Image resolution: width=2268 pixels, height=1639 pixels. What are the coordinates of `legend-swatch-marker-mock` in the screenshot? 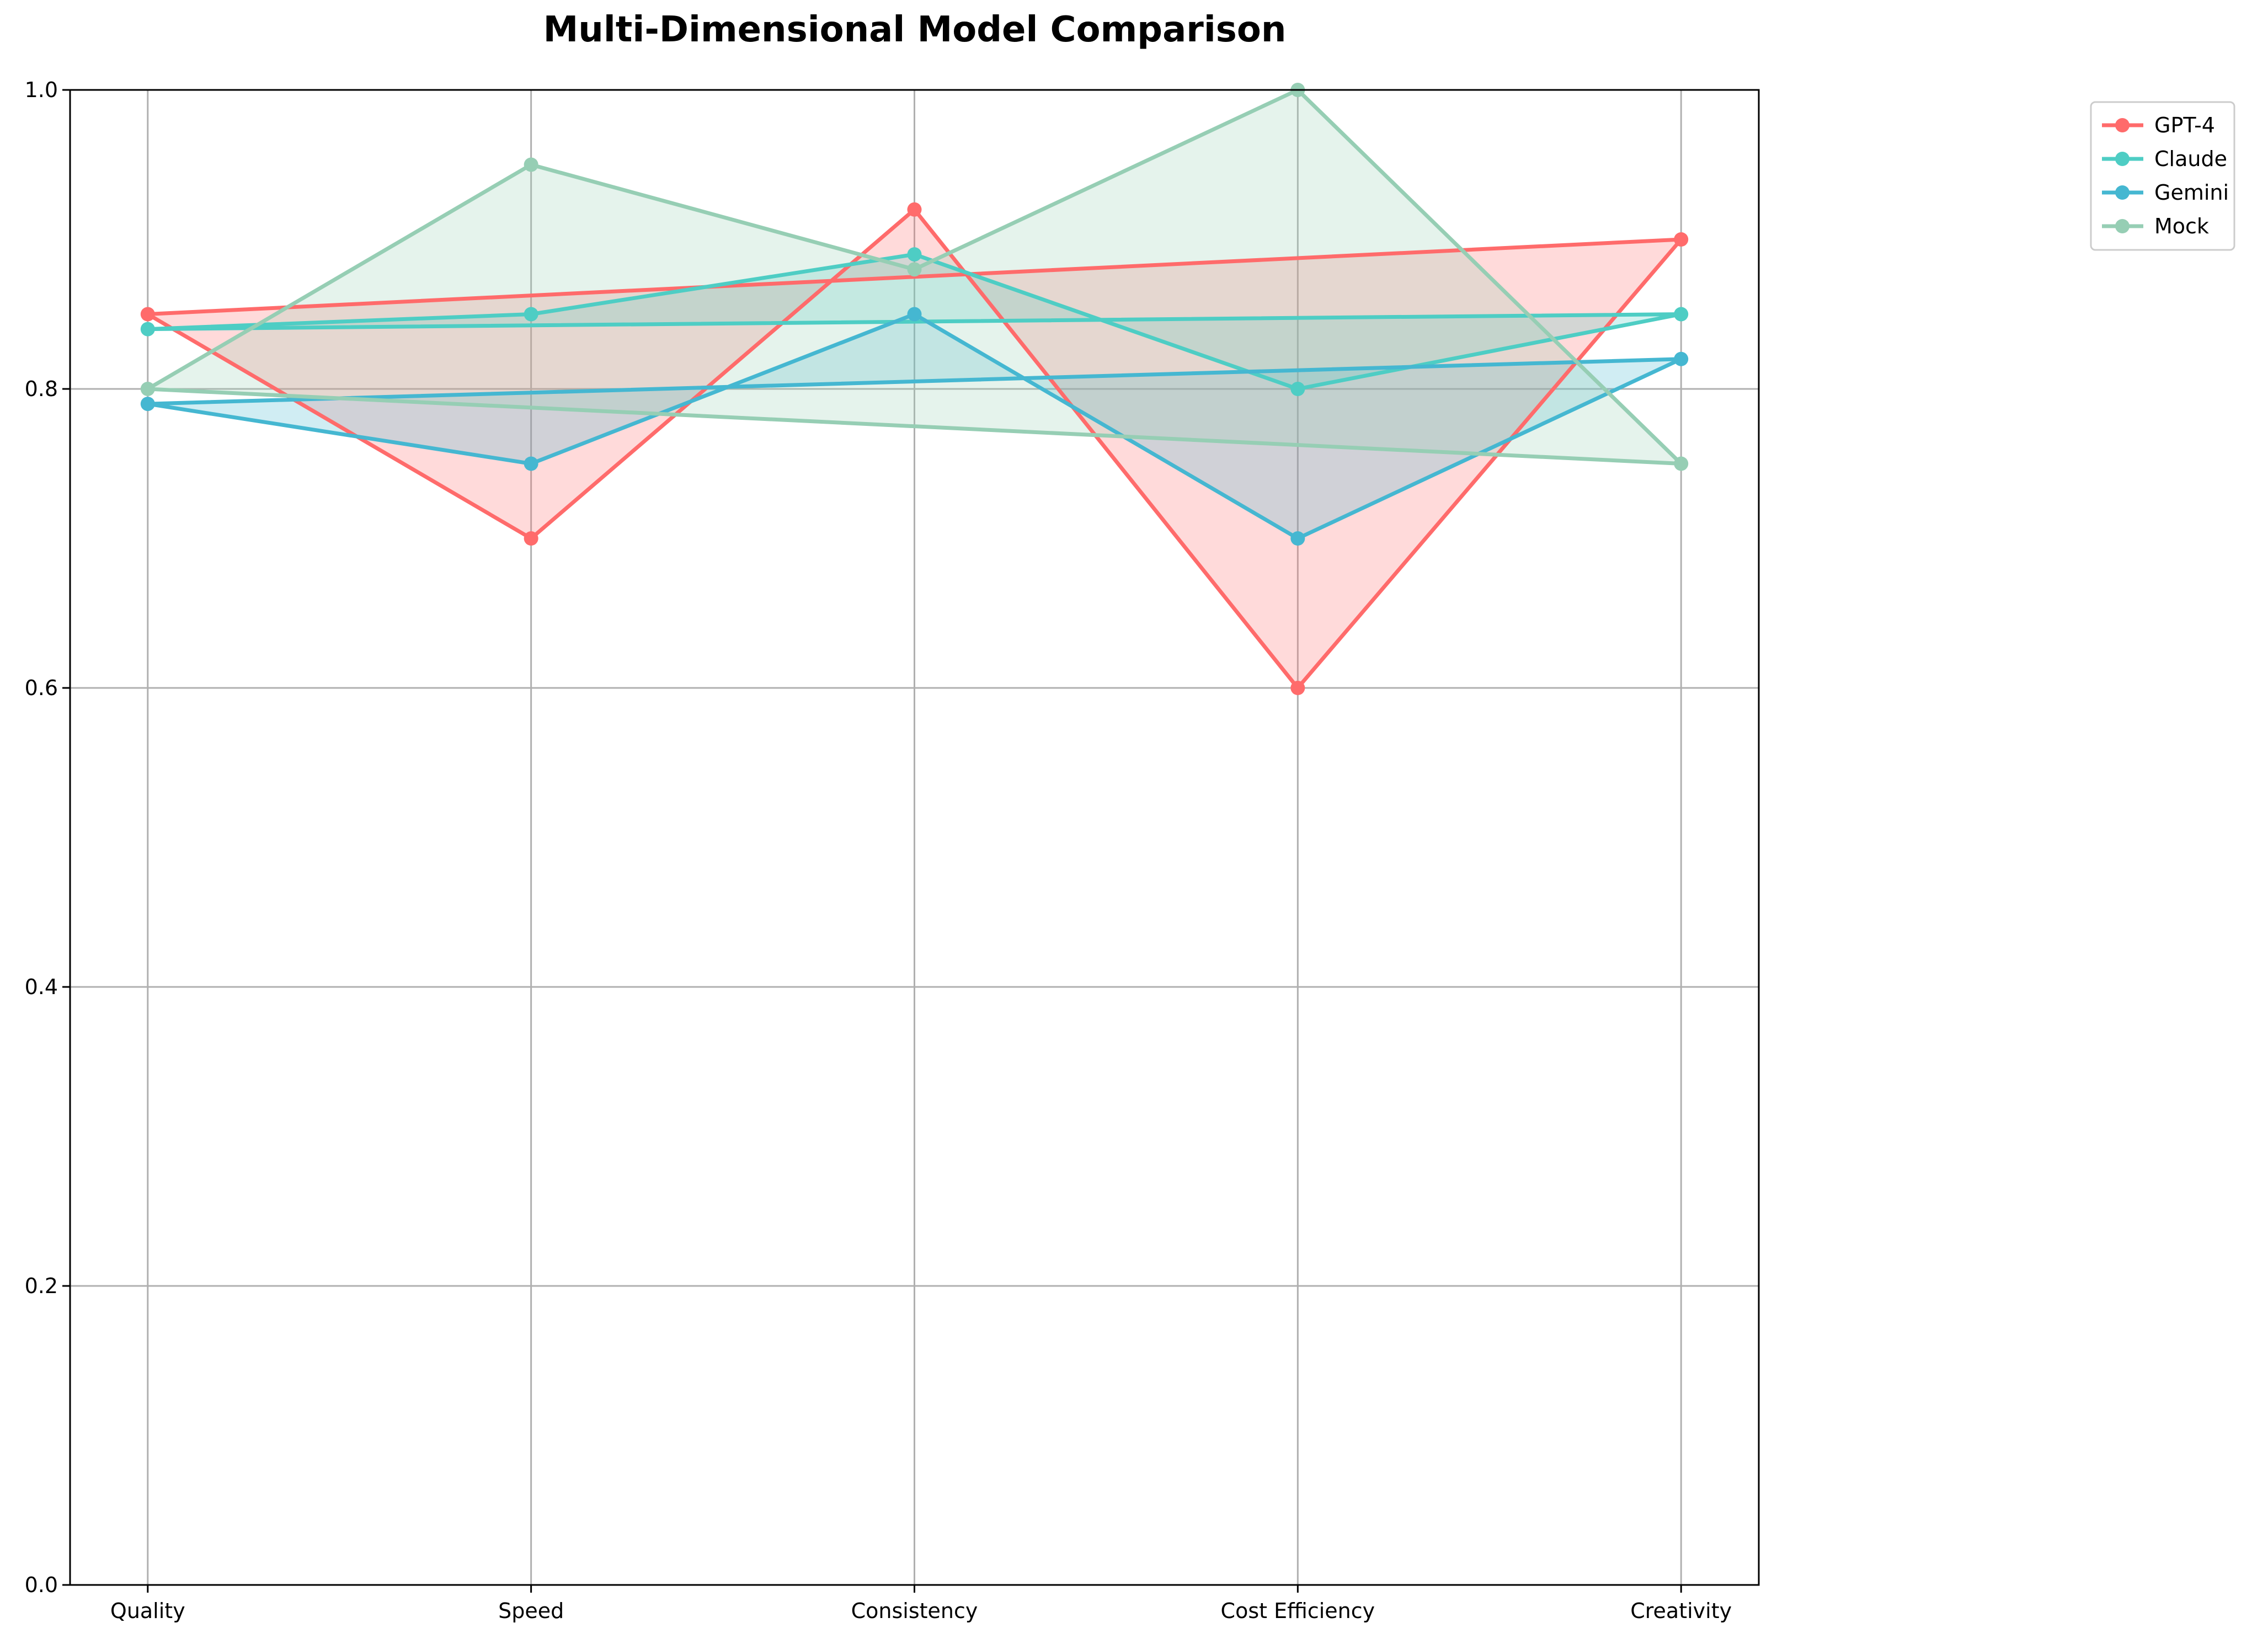 It's located at (2123, 226).